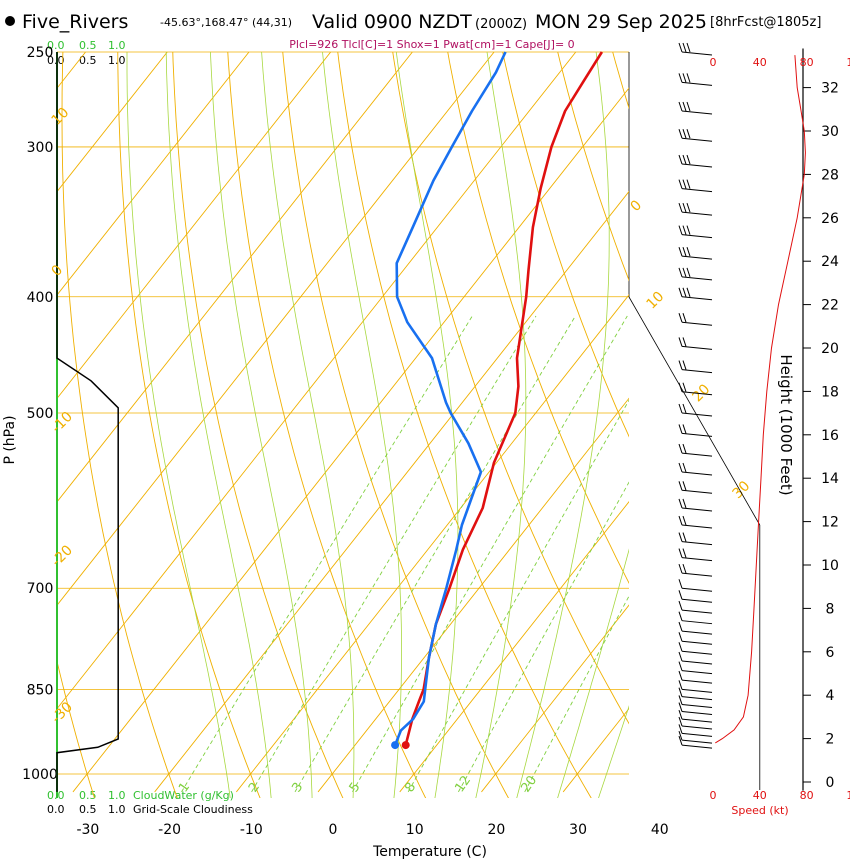 This screenshot has width=850, height=860. Describe the element at coordinates (694, 411) in the screenshot. I see `skew-connector-line` at that location.